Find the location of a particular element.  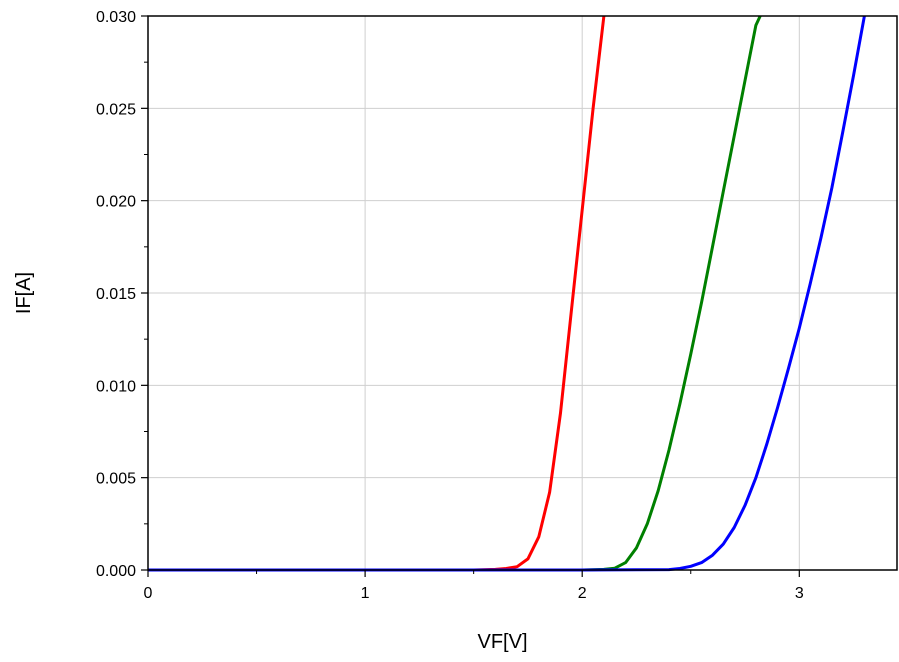

y-tick-label: 0.015 is located at coordinates (116, 294).